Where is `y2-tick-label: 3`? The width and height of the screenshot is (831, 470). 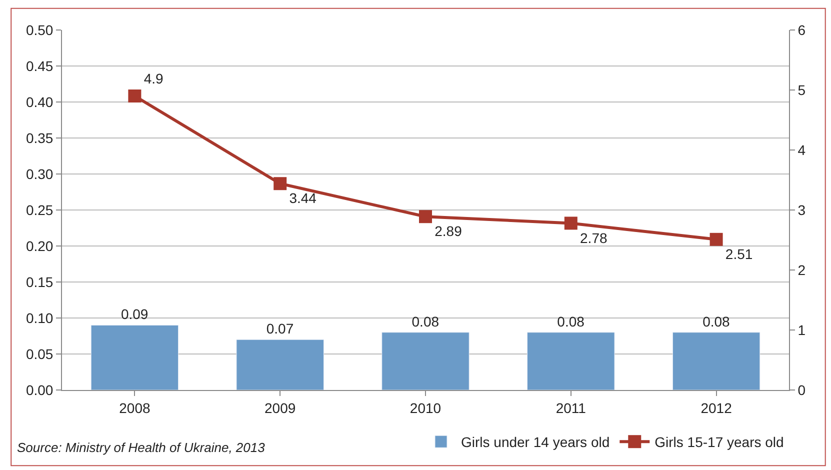
y2-tick-label: 3 is located at coordinates (802, 210).